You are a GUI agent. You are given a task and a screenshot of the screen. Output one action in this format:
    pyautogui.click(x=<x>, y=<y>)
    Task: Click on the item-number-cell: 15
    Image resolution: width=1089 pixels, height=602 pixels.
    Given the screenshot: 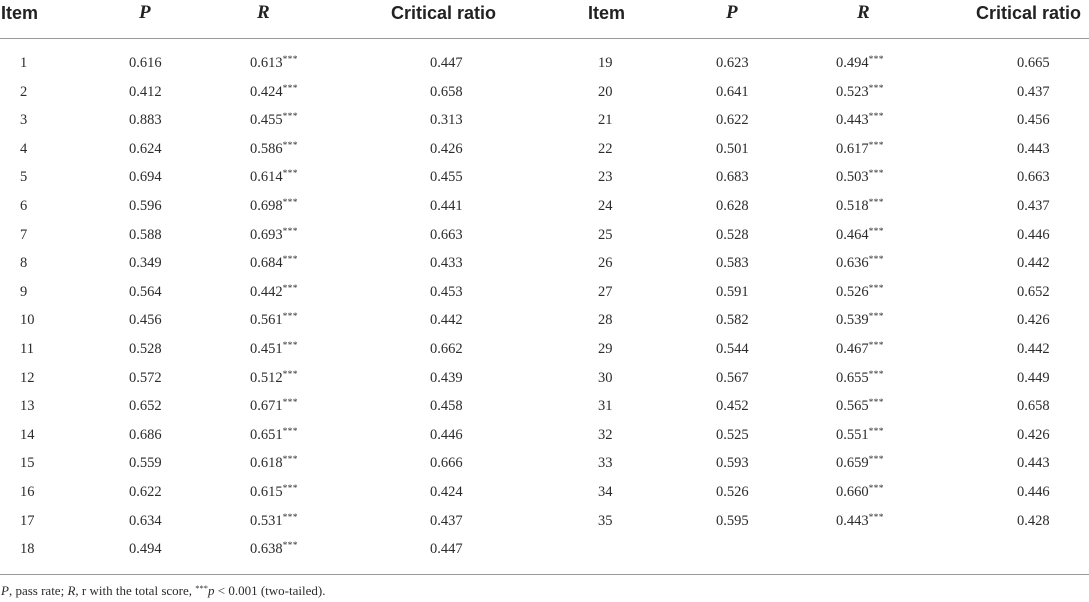 What is the action you would take?
    pyautogui.click(x=27, y=463)
    